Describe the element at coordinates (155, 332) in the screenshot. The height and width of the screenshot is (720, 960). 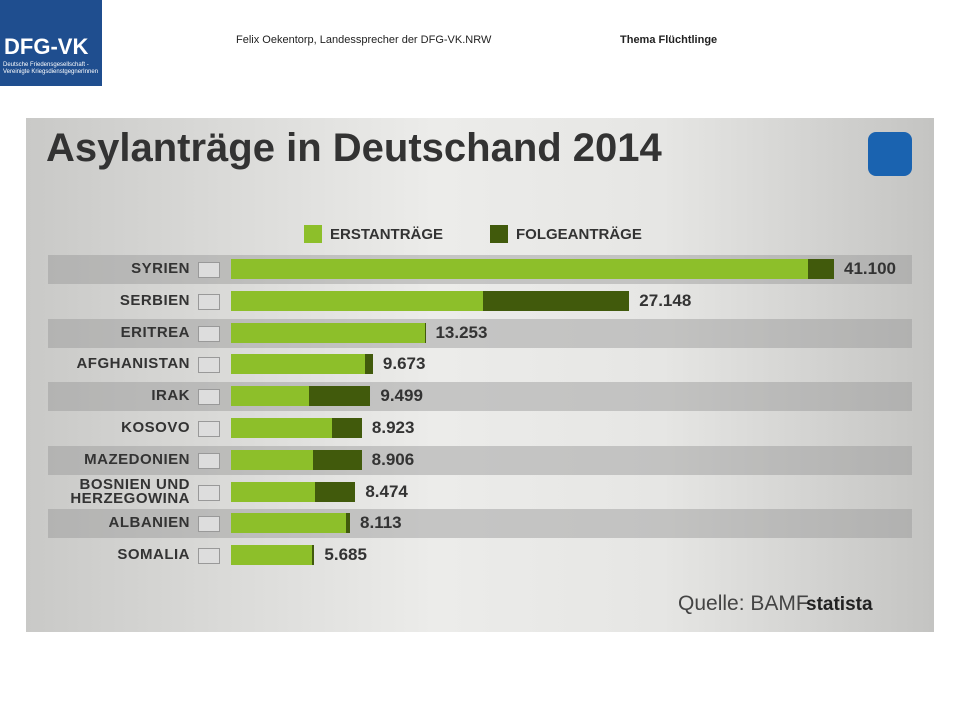
I see `category-label: ERITREA` at that location.